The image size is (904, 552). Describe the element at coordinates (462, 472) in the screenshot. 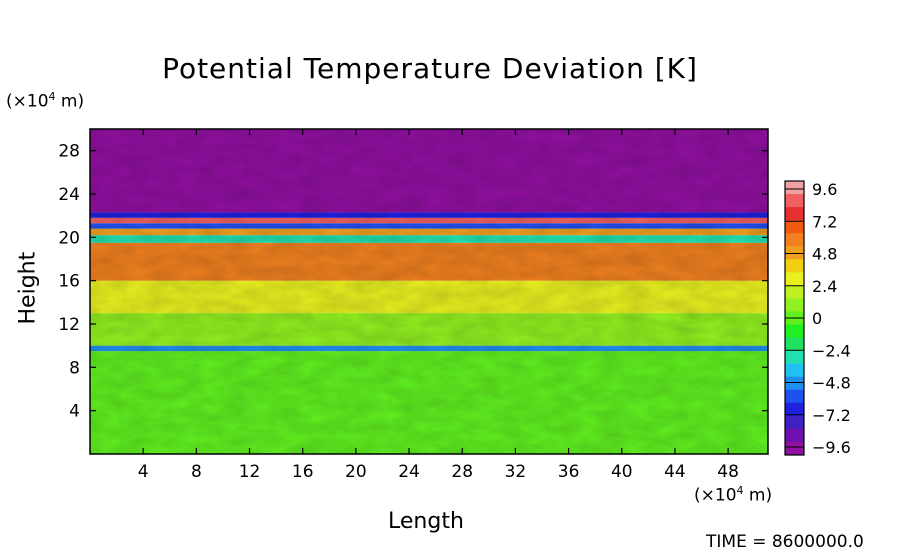

I see `x-tick-label: 28` at that location.